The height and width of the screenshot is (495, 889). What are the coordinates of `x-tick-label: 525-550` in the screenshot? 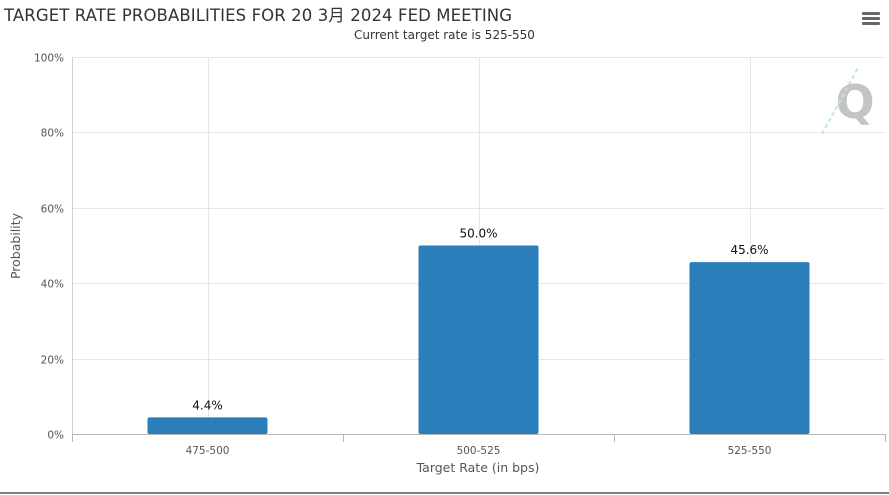 It's located at (750, 451).